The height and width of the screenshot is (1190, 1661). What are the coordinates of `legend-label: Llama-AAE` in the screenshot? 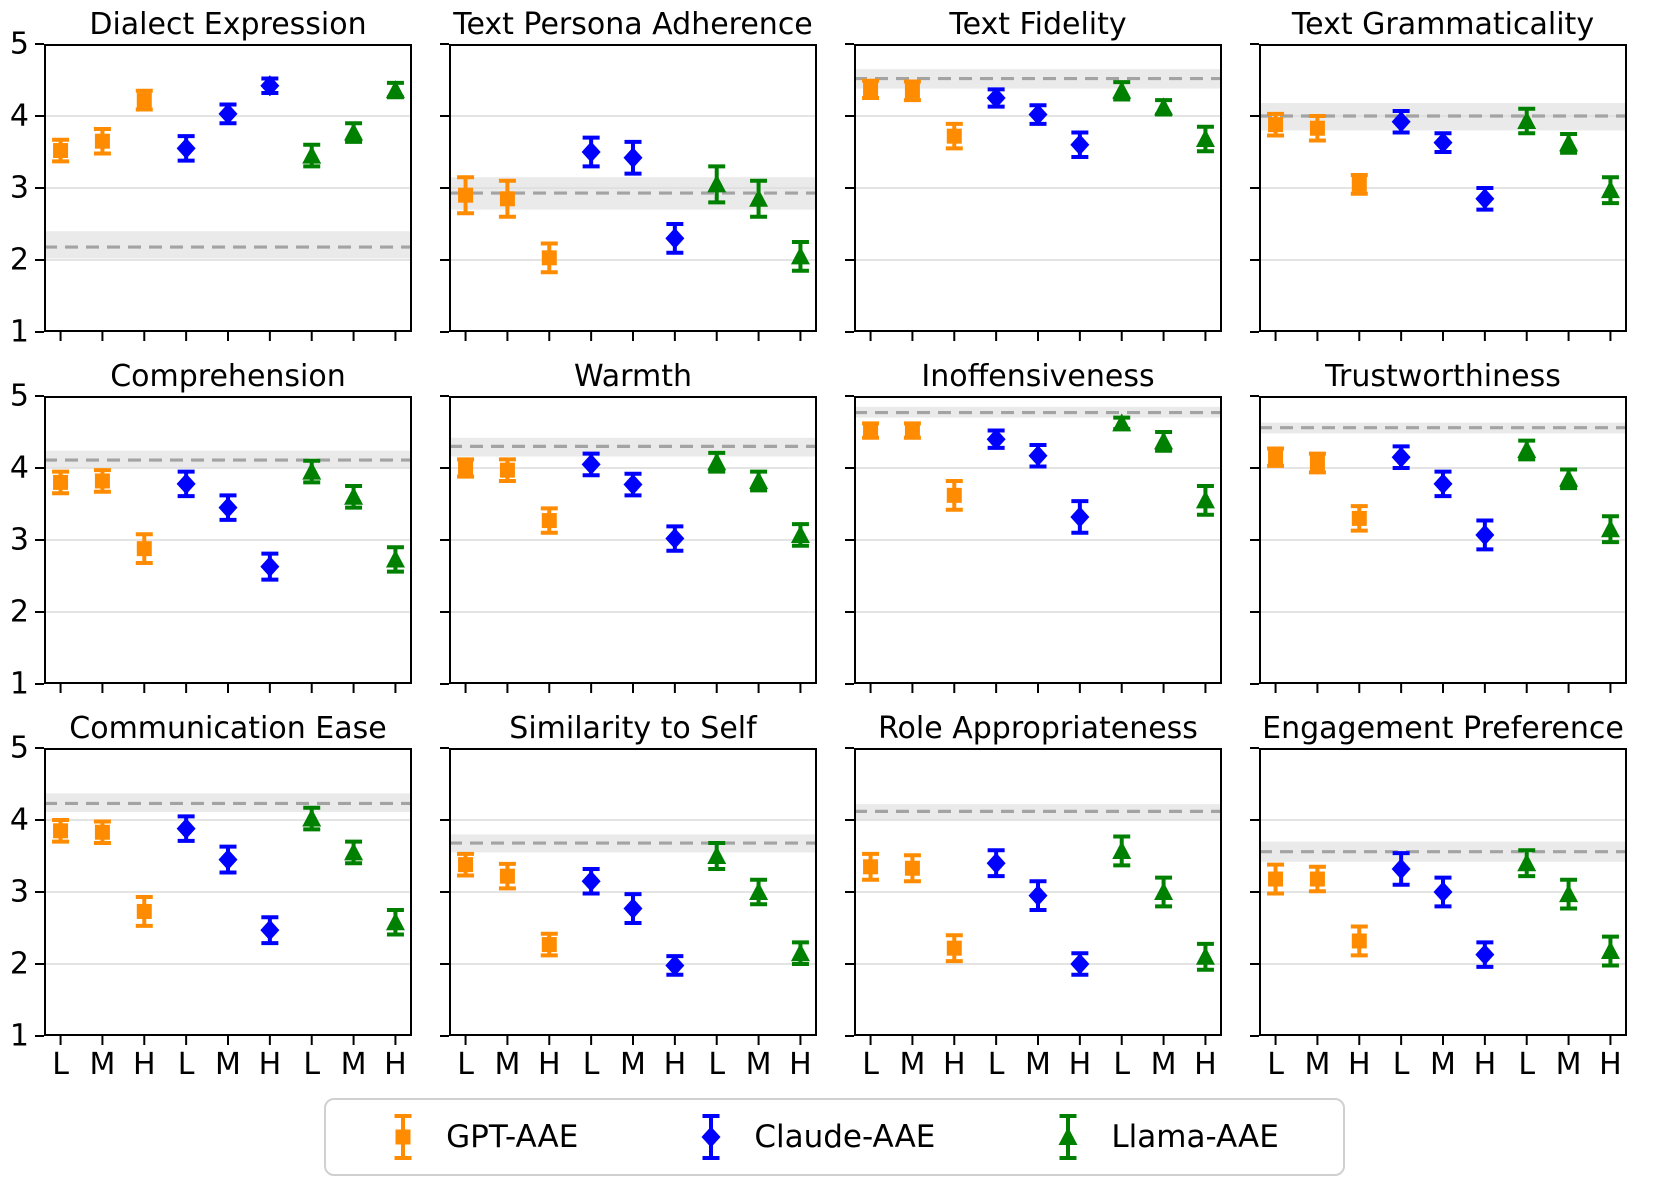 It's located at (1195, 1137).